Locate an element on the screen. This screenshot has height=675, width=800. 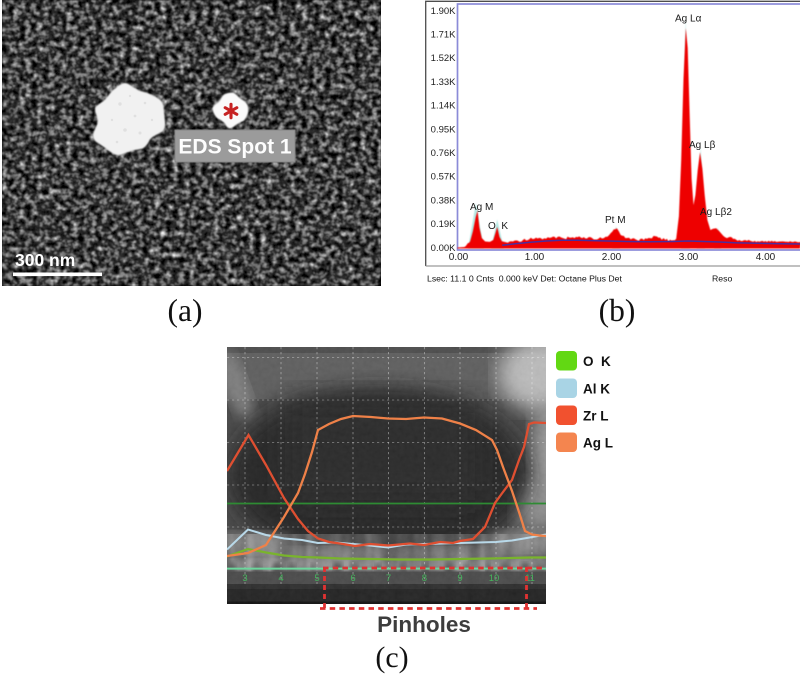
svg-text: Ag Lβ is located at coordinates (702, 145).